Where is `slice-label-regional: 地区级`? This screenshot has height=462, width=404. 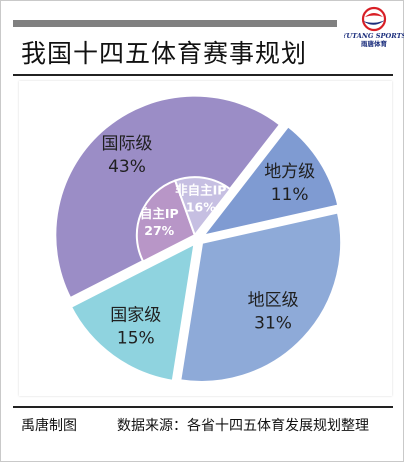 slice-label-regional: 地区级 is located at coordinates (273, 301).